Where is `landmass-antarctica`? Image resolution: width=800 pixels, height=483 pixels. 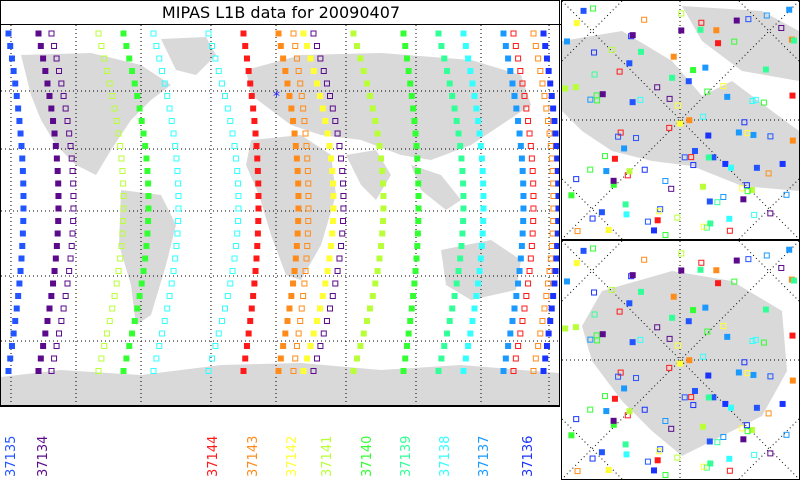
landmass-antarctica is located at coordinates (280, 384).